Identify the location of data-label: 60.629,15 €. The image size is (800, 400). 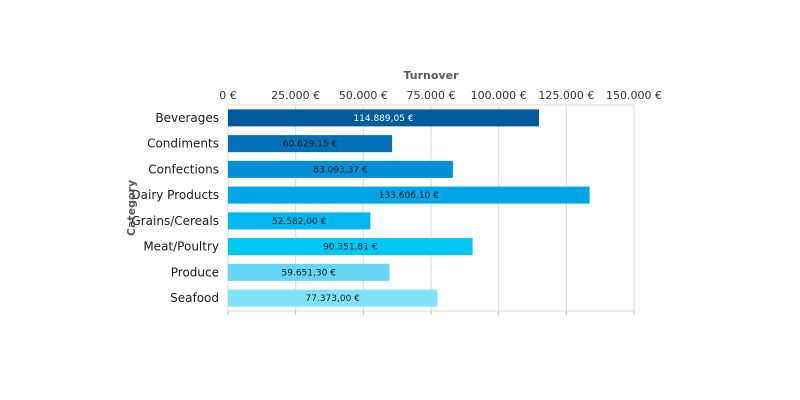
(310, 145).